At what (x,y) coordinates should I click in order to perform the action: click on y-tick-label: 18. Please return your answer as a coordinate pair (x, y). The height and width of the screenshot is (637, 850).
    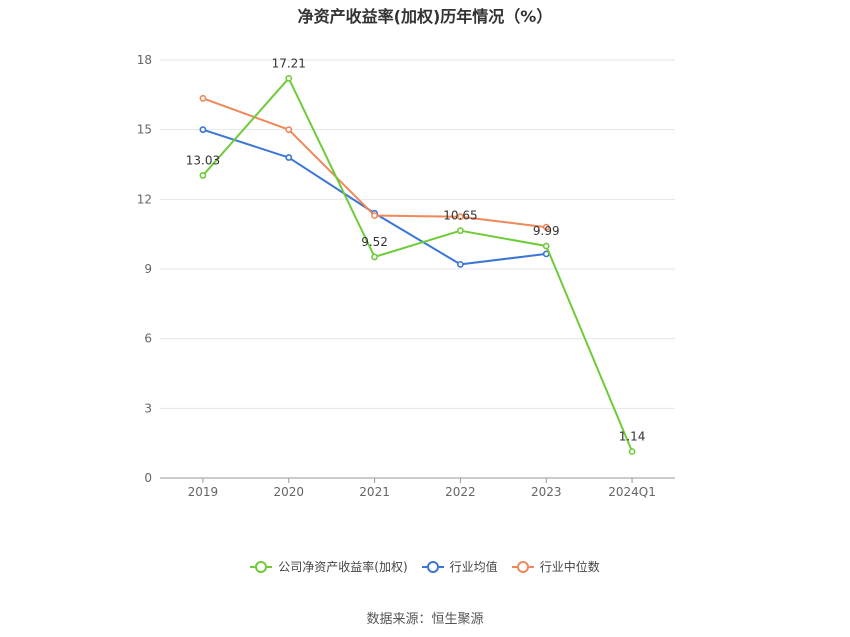
    Looking at the image, I should click on (144, 60).